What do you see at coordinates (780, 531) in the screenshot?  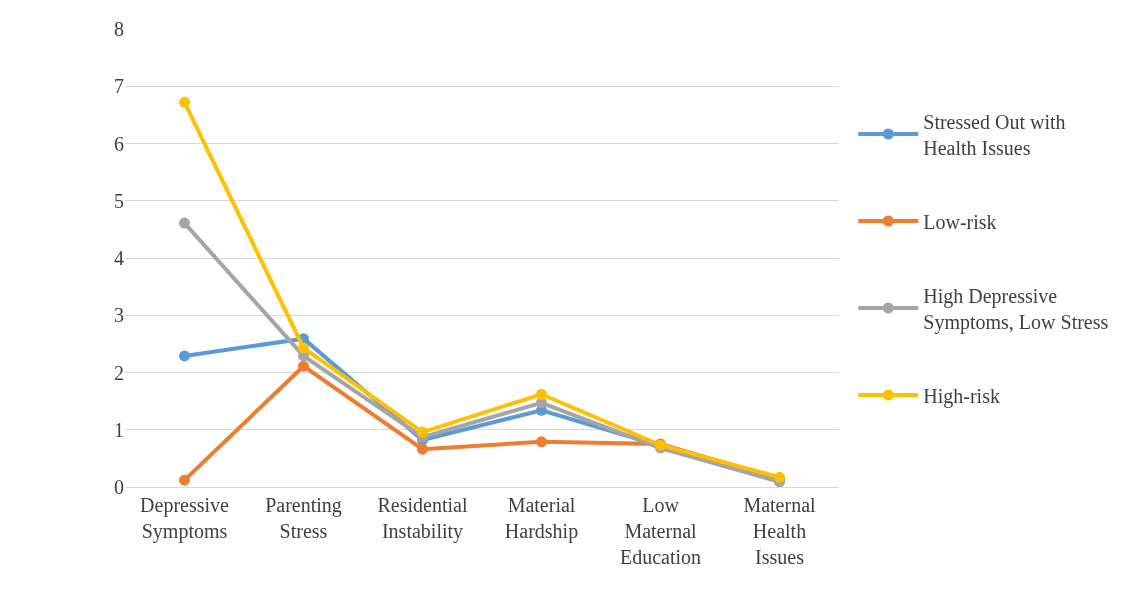 I see `x-tick-label: Maternal Health Issues` at bounding box center [780, 531].